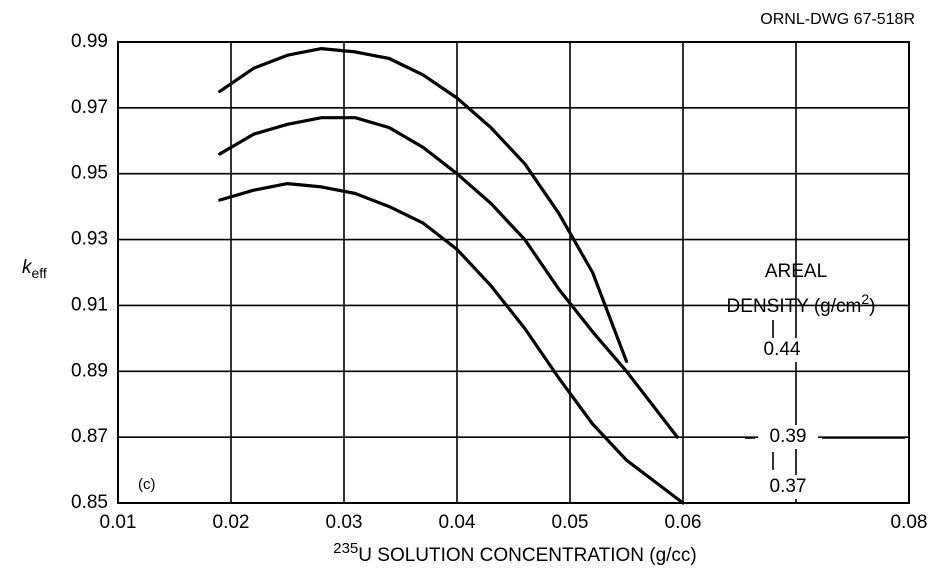 This screenshot has width=928, height=580. I want to click on y-label-sub: eff, so click(39, 273).